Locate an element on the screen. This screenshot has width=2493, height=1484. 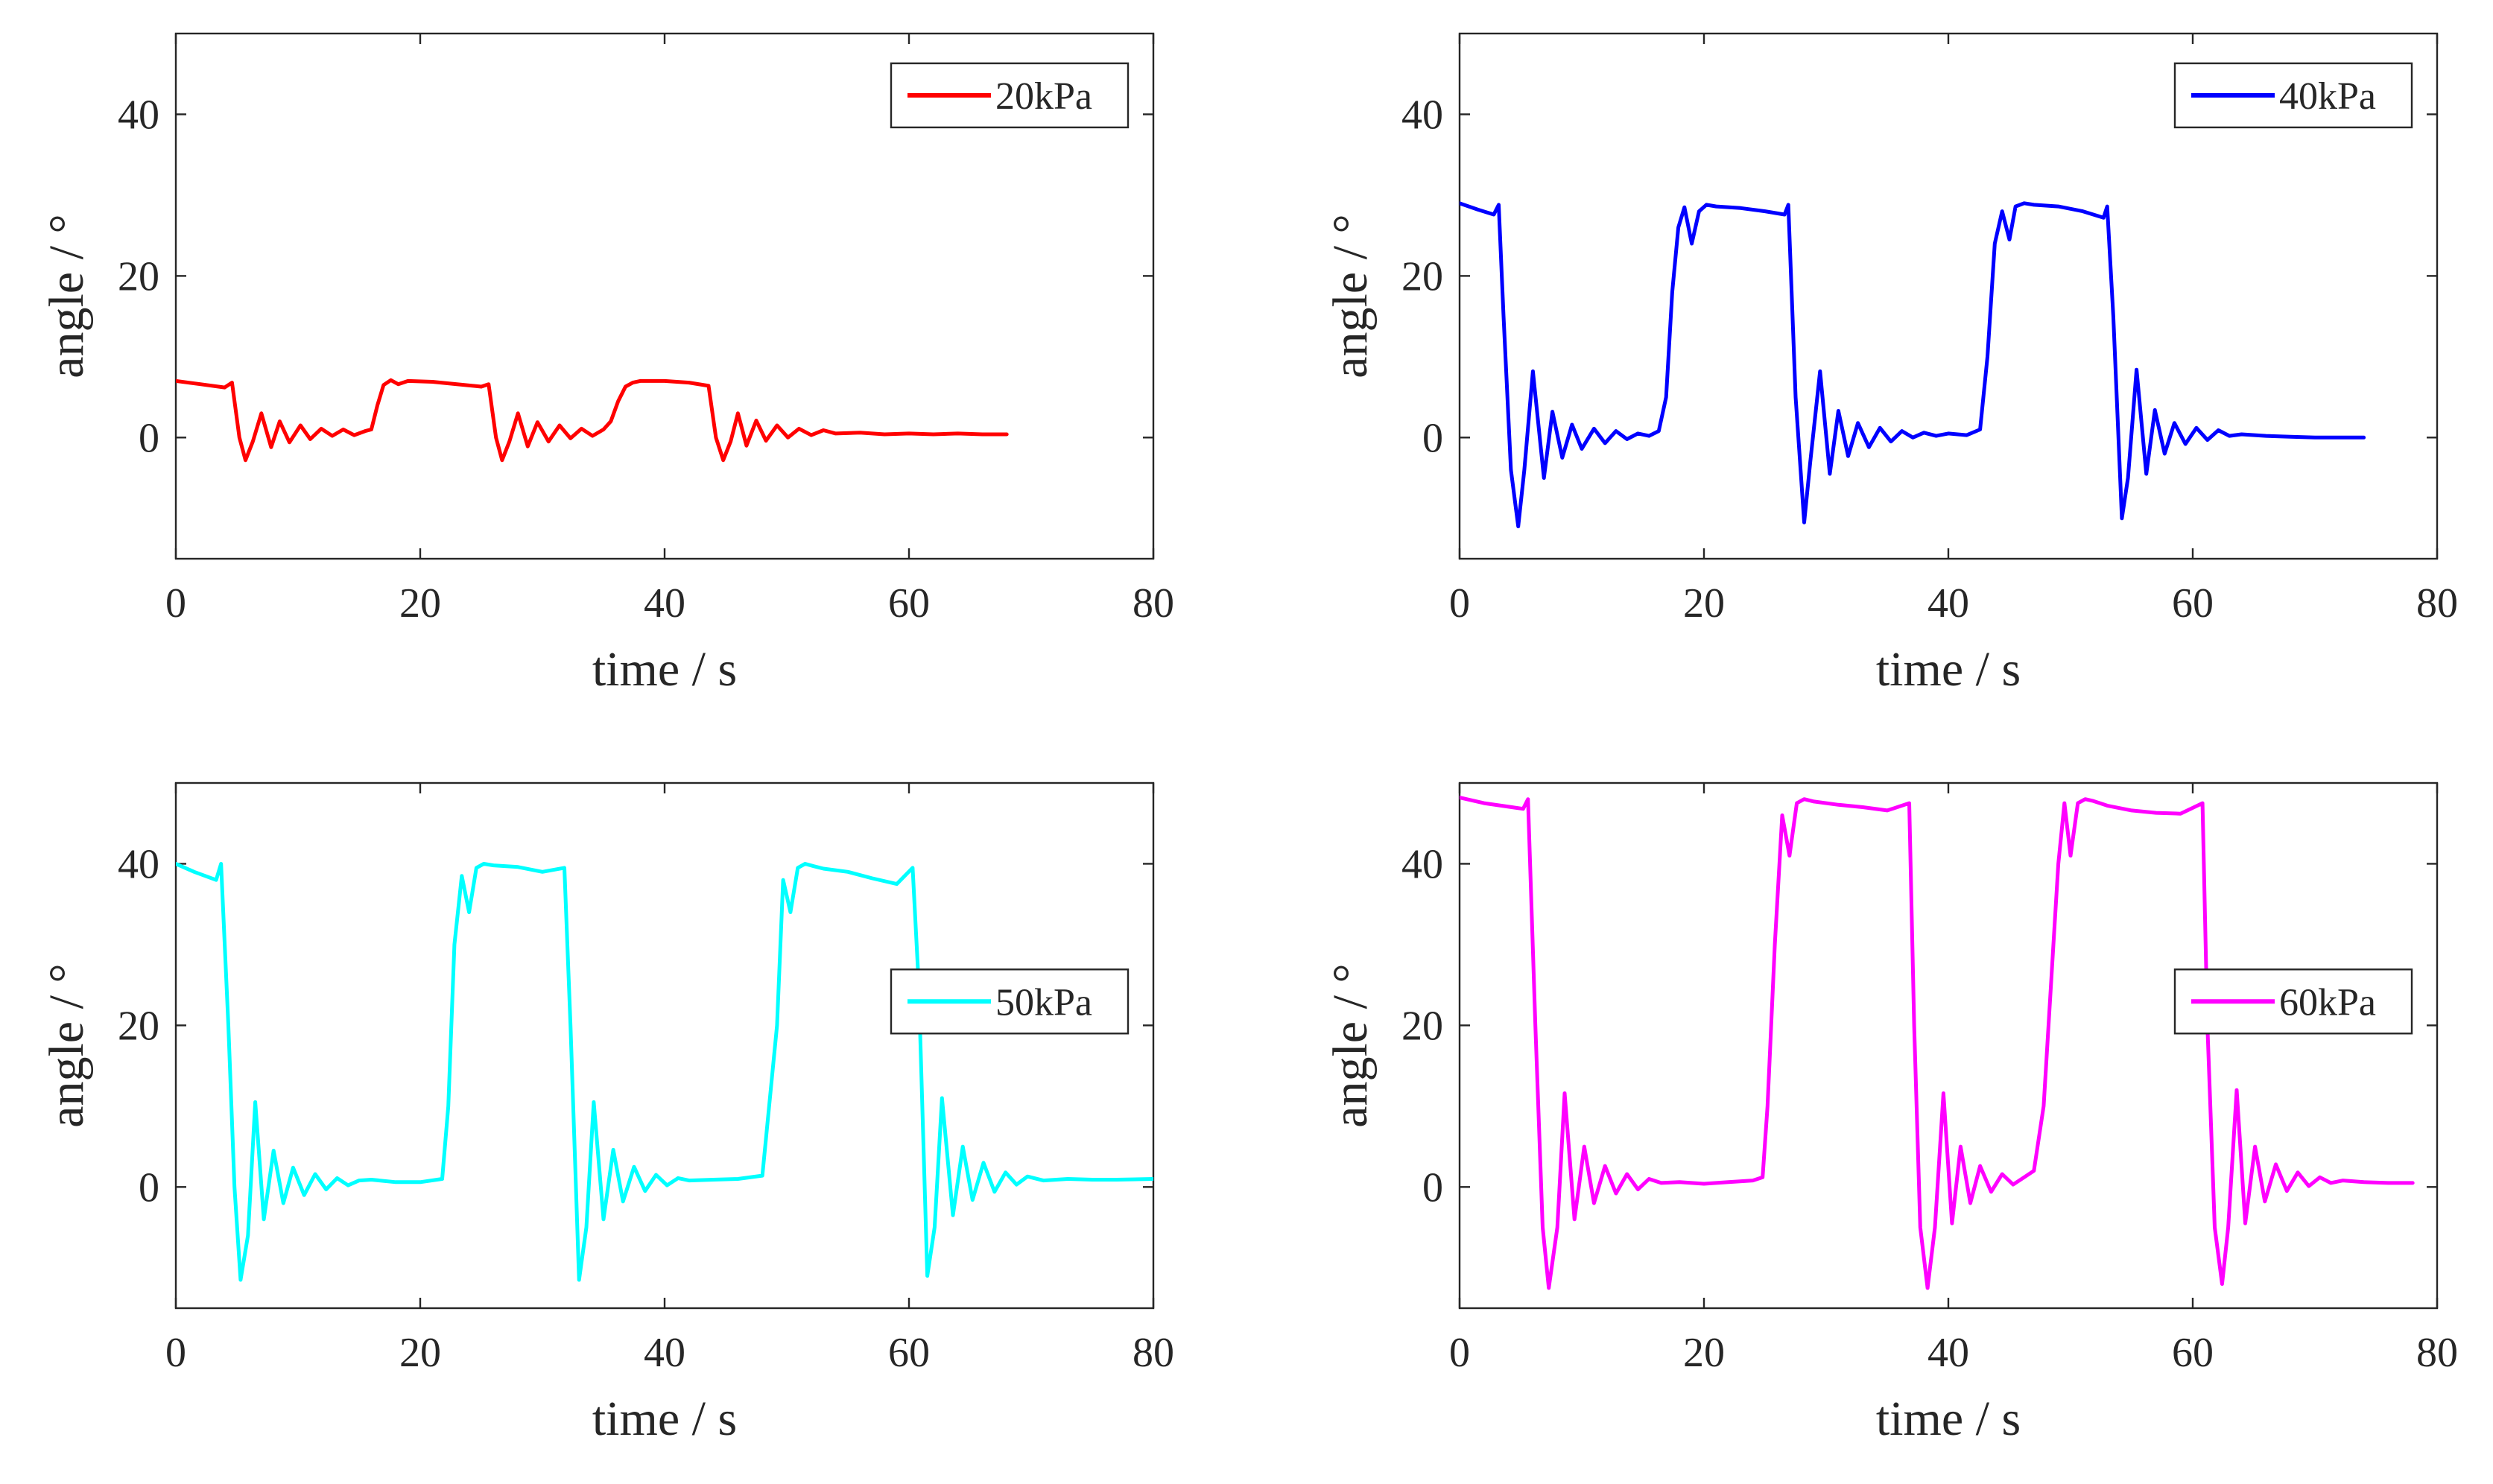
legend-label: 50kPa is located at coordinates (1043, 1003).